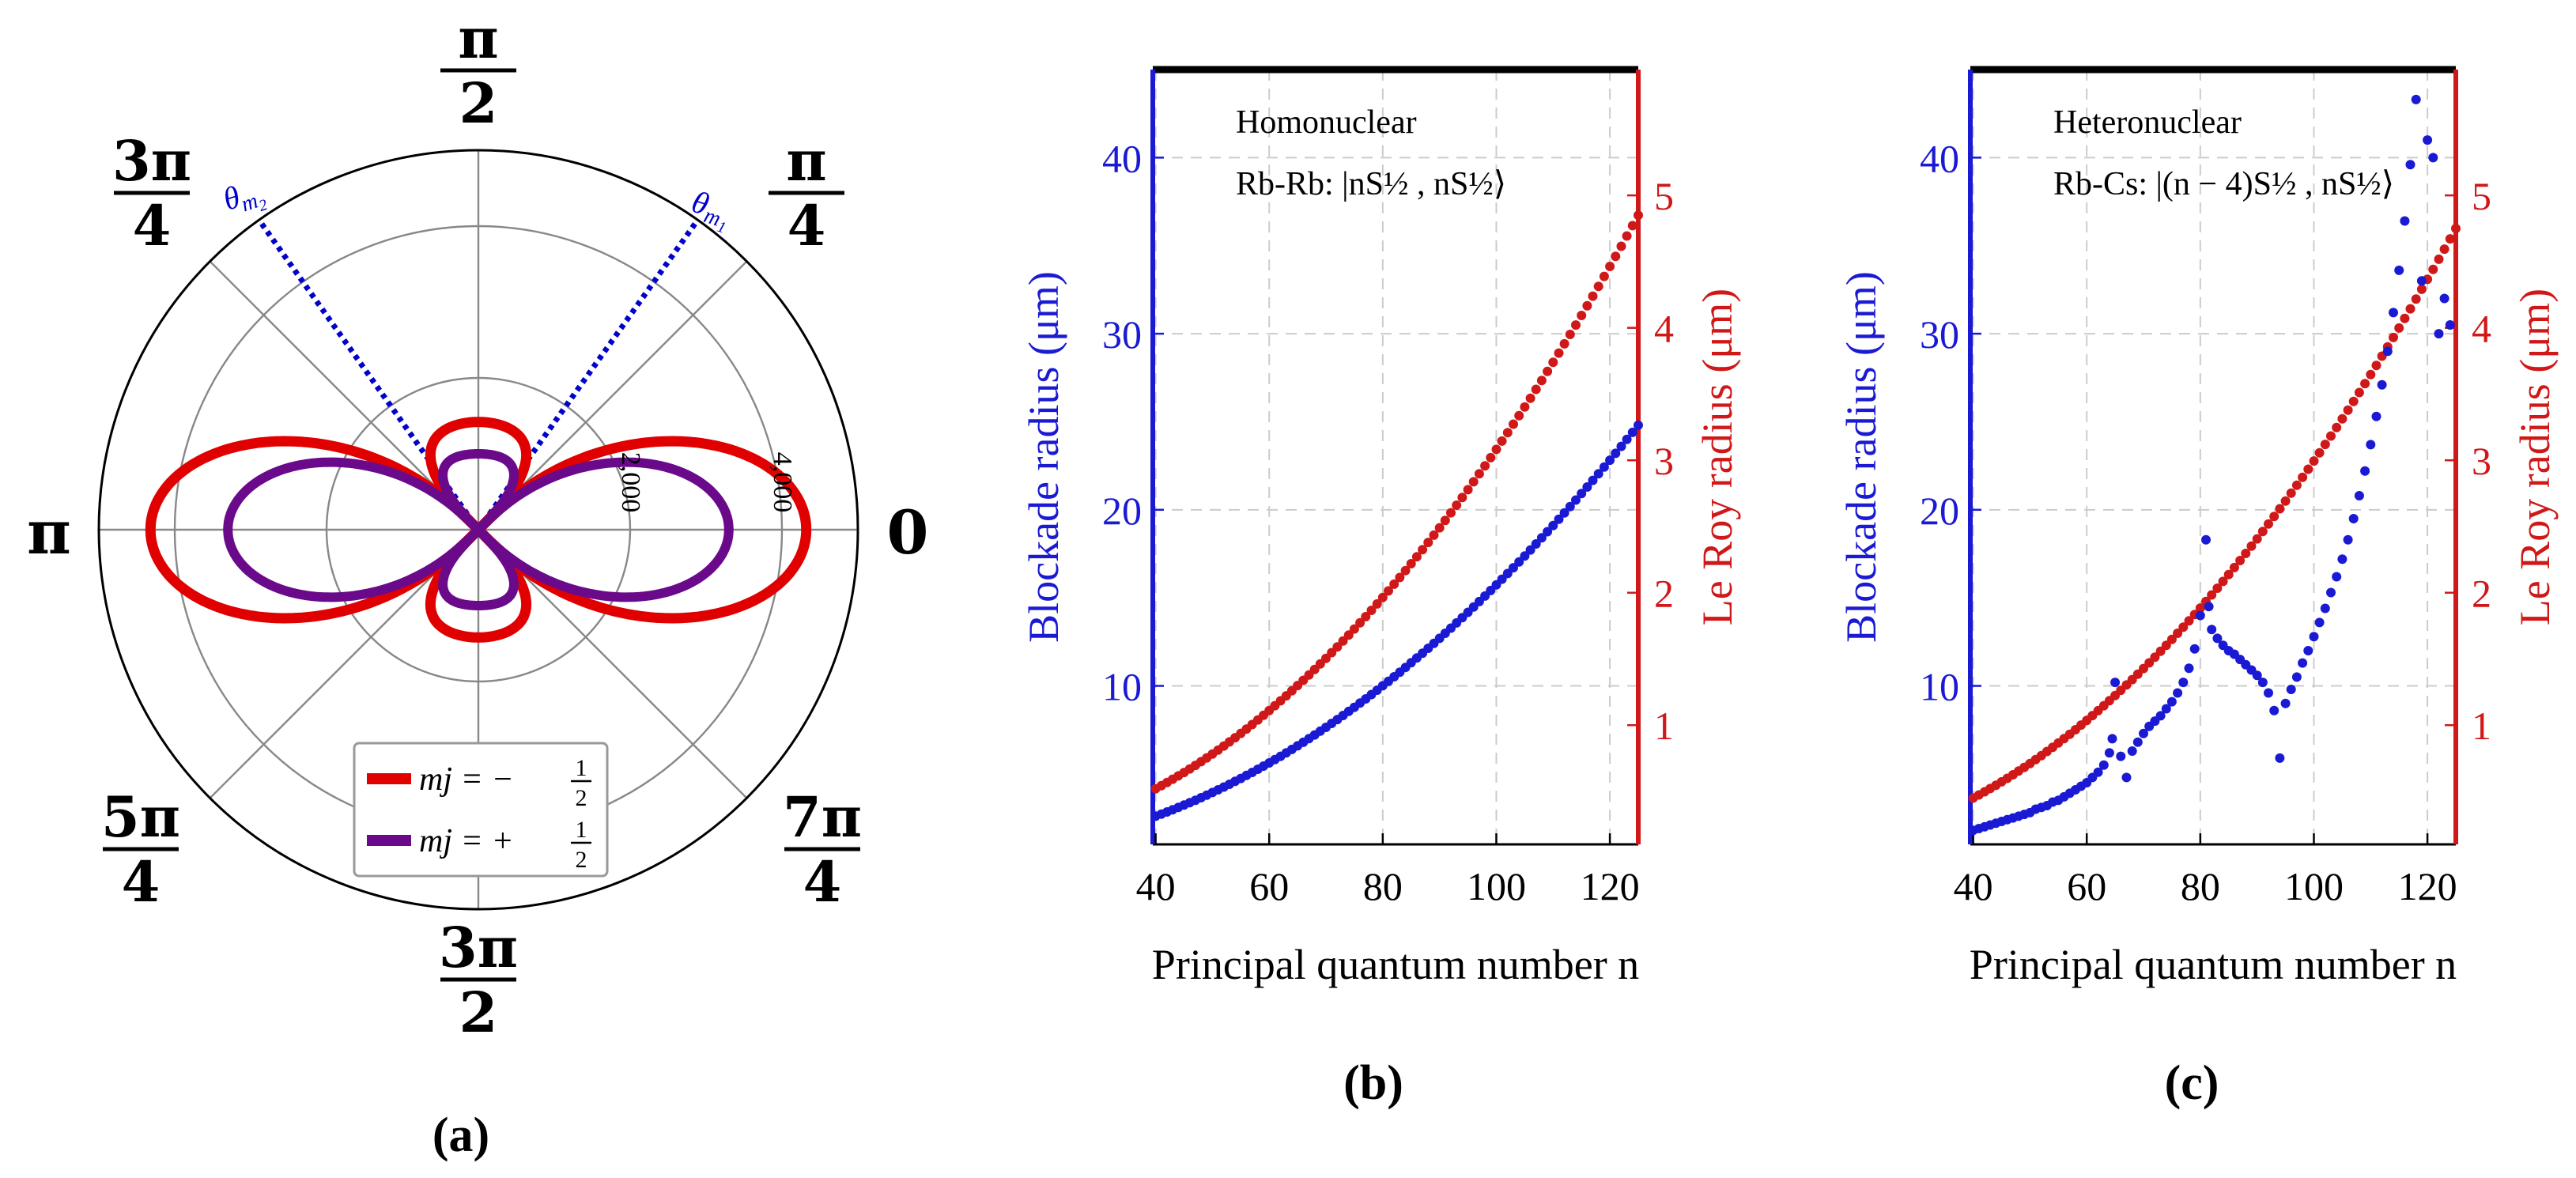 This screenshot has height=1178, width=2576. I want to click on polar-grid-circle, so click(478, 529).